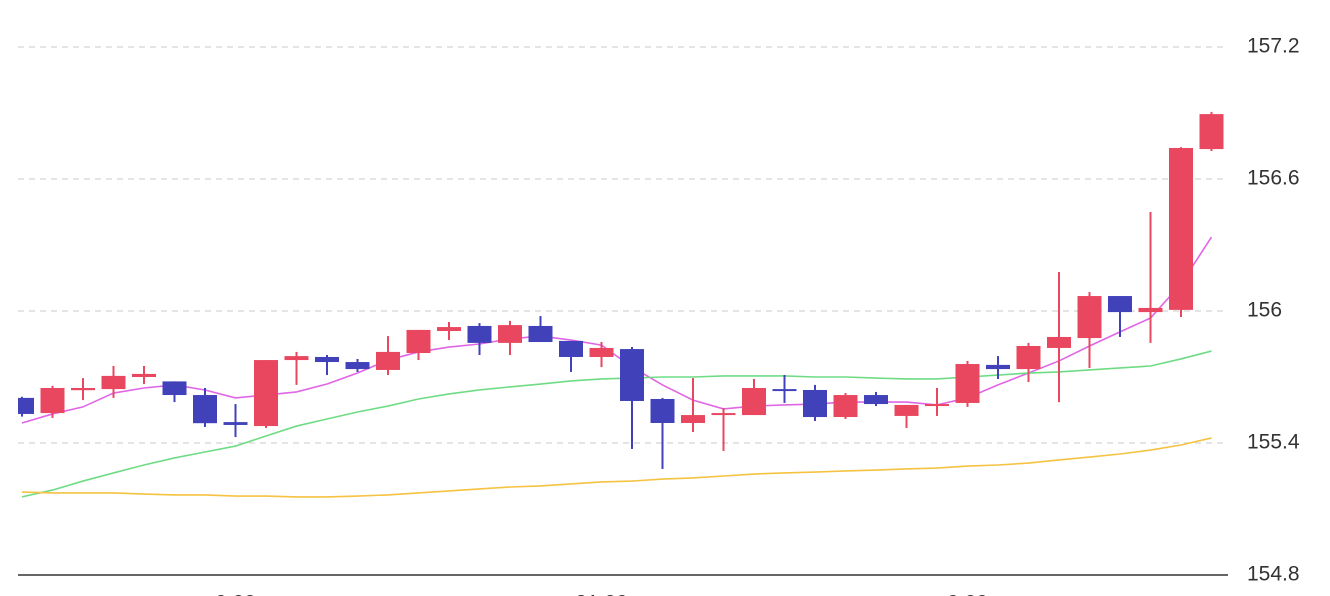 The image size is (1330, 596). Describe the element at coordinates (1273, 442) in the screenshot. I see `y-tick-label: 155.4` at that location.